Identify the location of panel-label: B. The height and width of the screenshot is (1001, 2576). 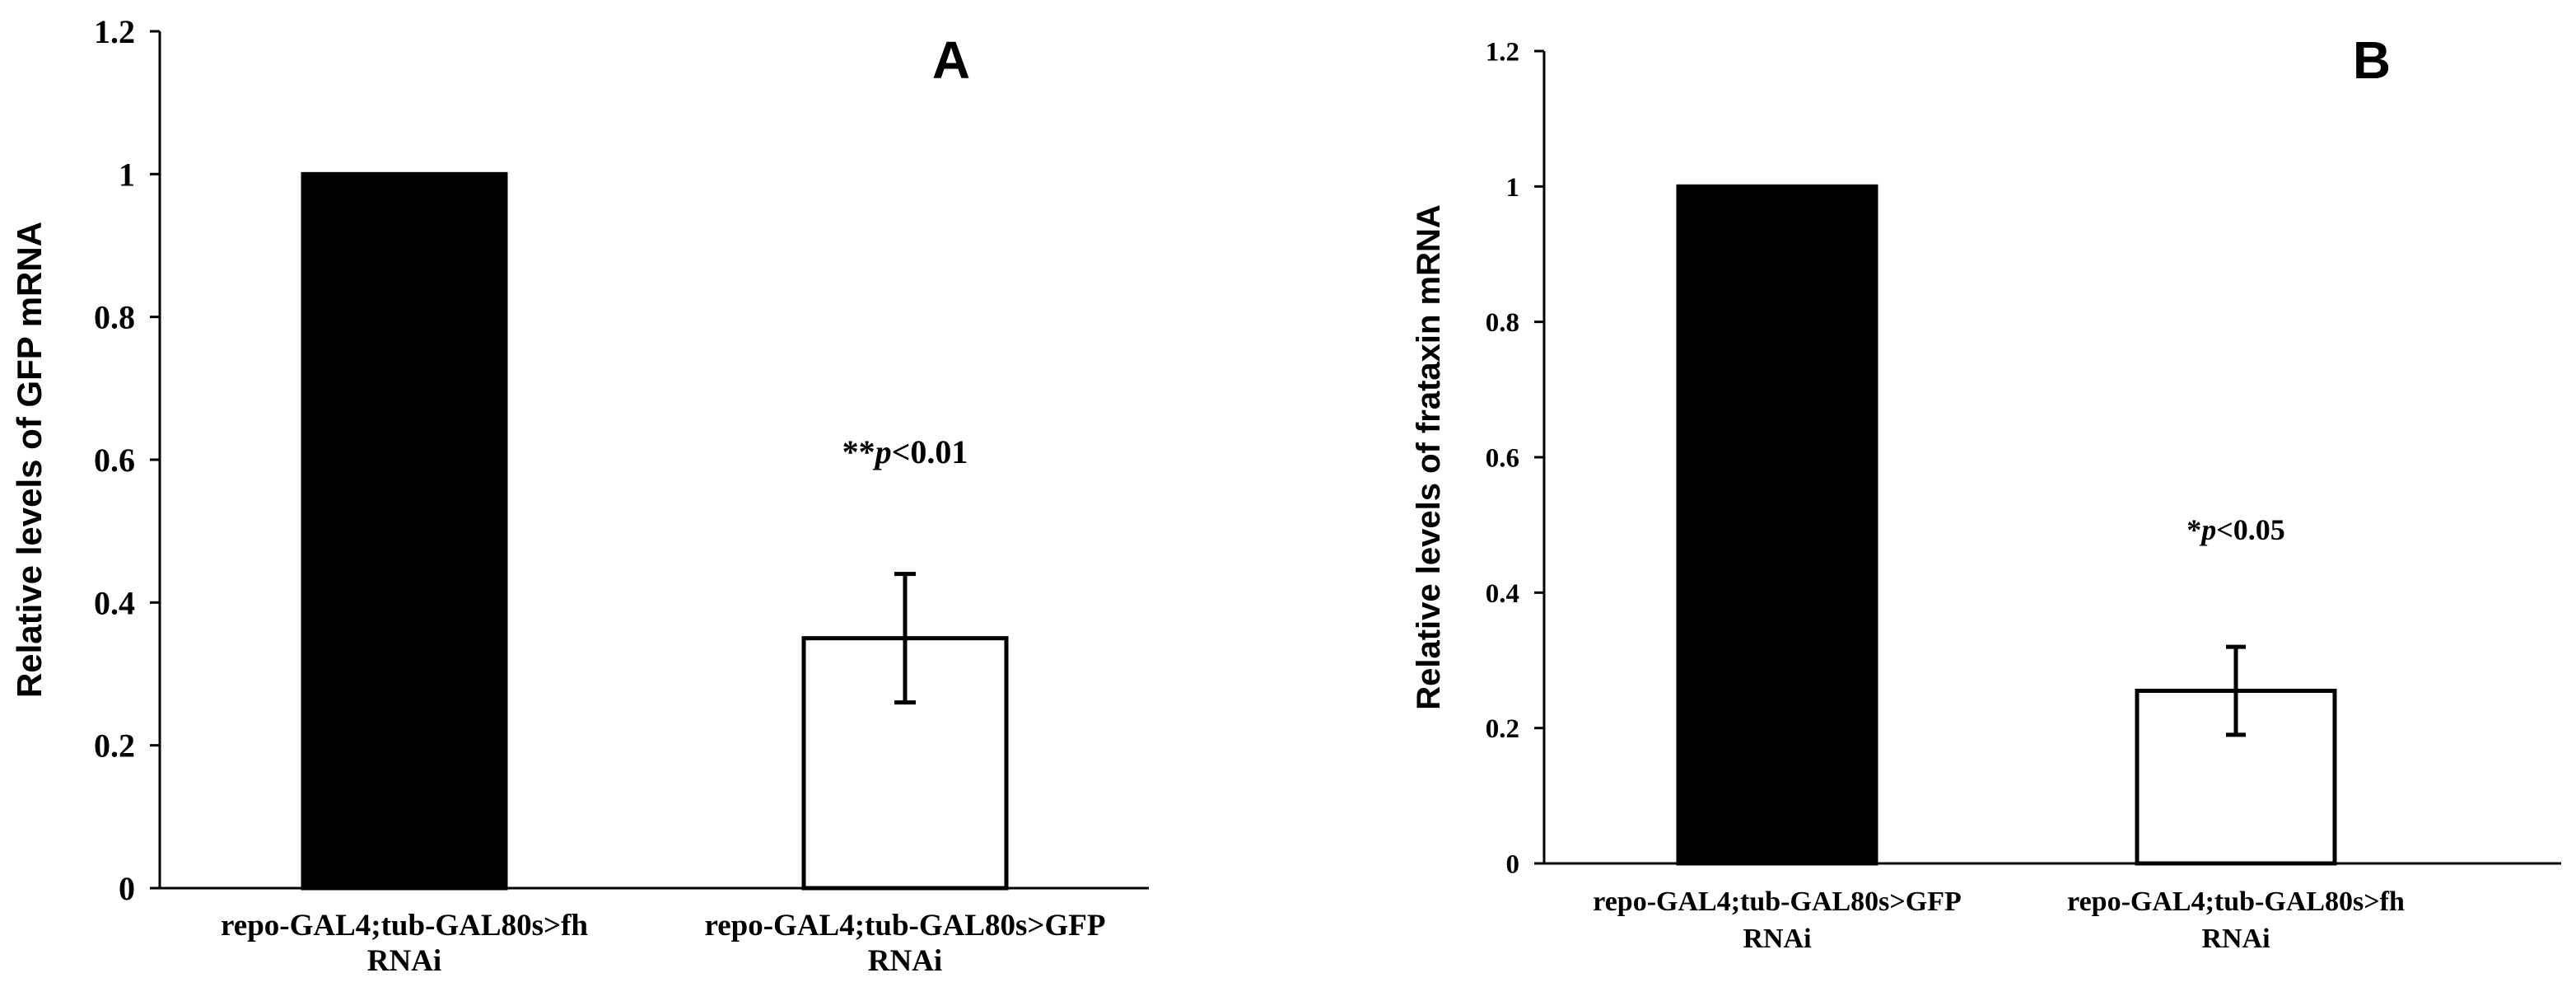
(2372, 60).